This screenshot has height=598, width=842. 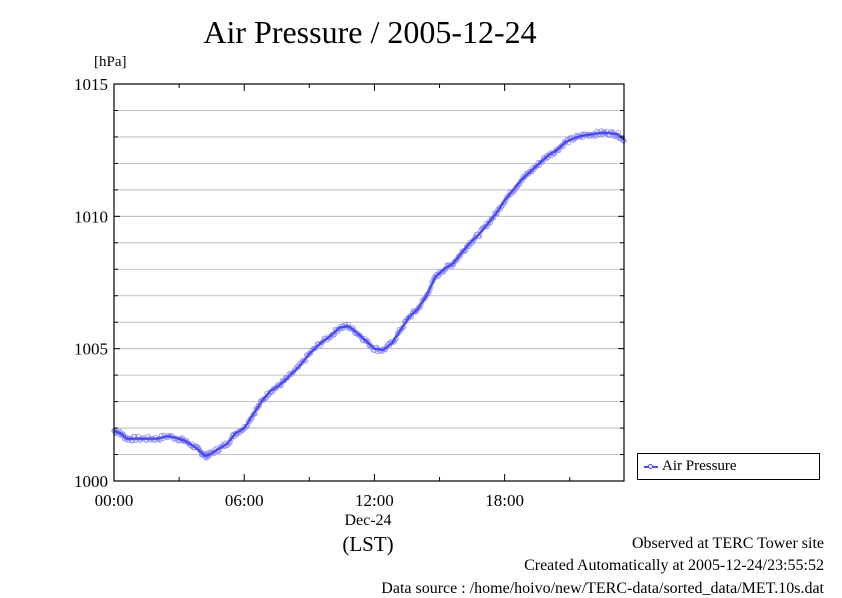 I want to click on y-axis-unit: [hPa], so click(x=110, y=62).